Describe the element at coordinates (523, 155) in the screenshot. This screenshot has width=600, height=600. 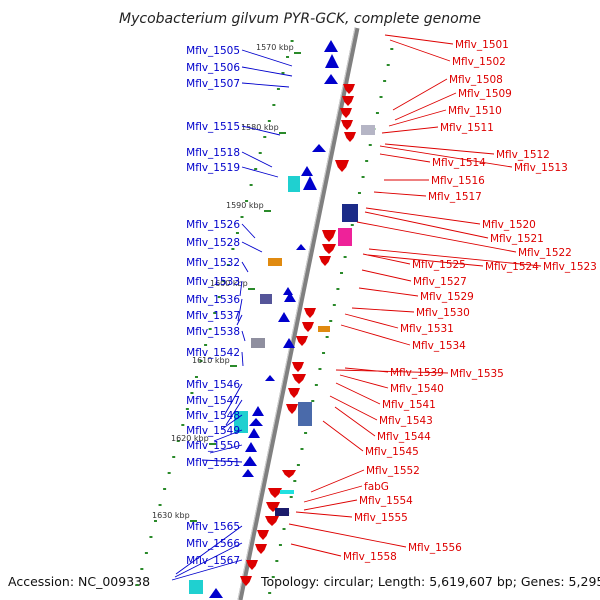
I see `gene-label-plus: Mflv_1512` at that location.